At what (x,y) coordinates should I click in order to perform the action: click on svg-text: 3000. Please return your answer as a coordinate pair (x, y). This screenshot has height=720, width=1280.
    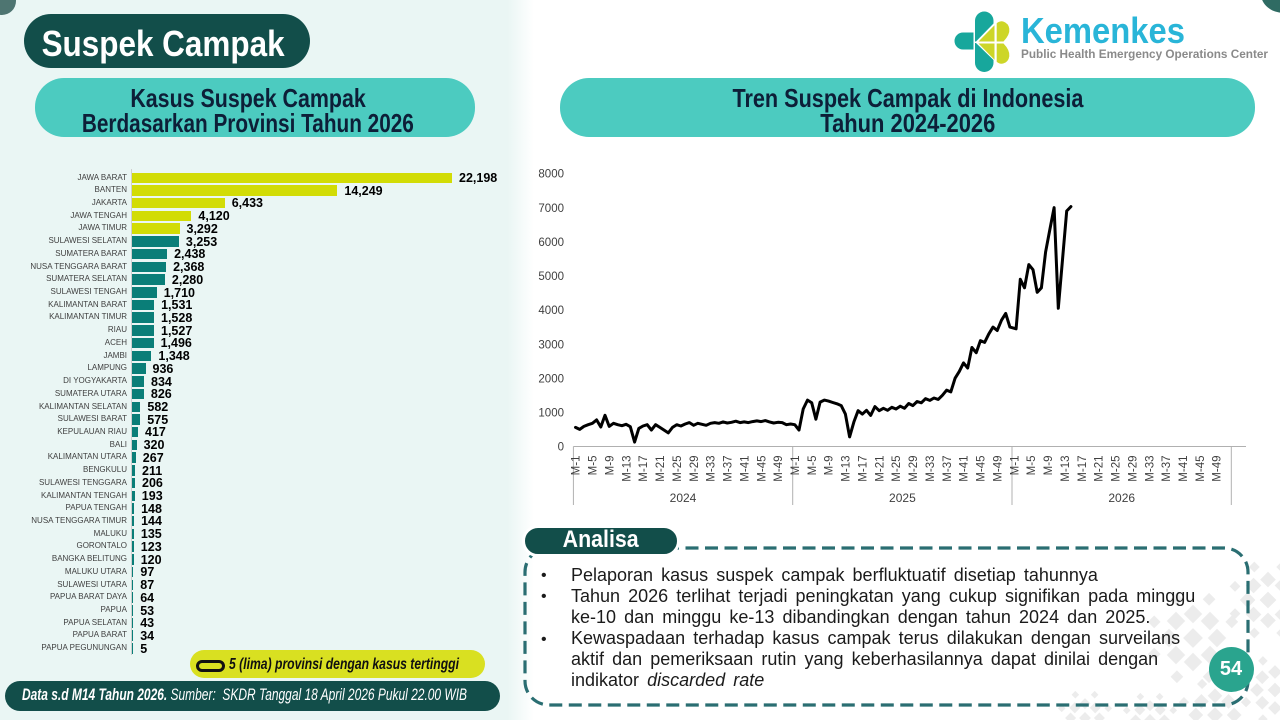
    Looking at the image, I should click on (551, 345).